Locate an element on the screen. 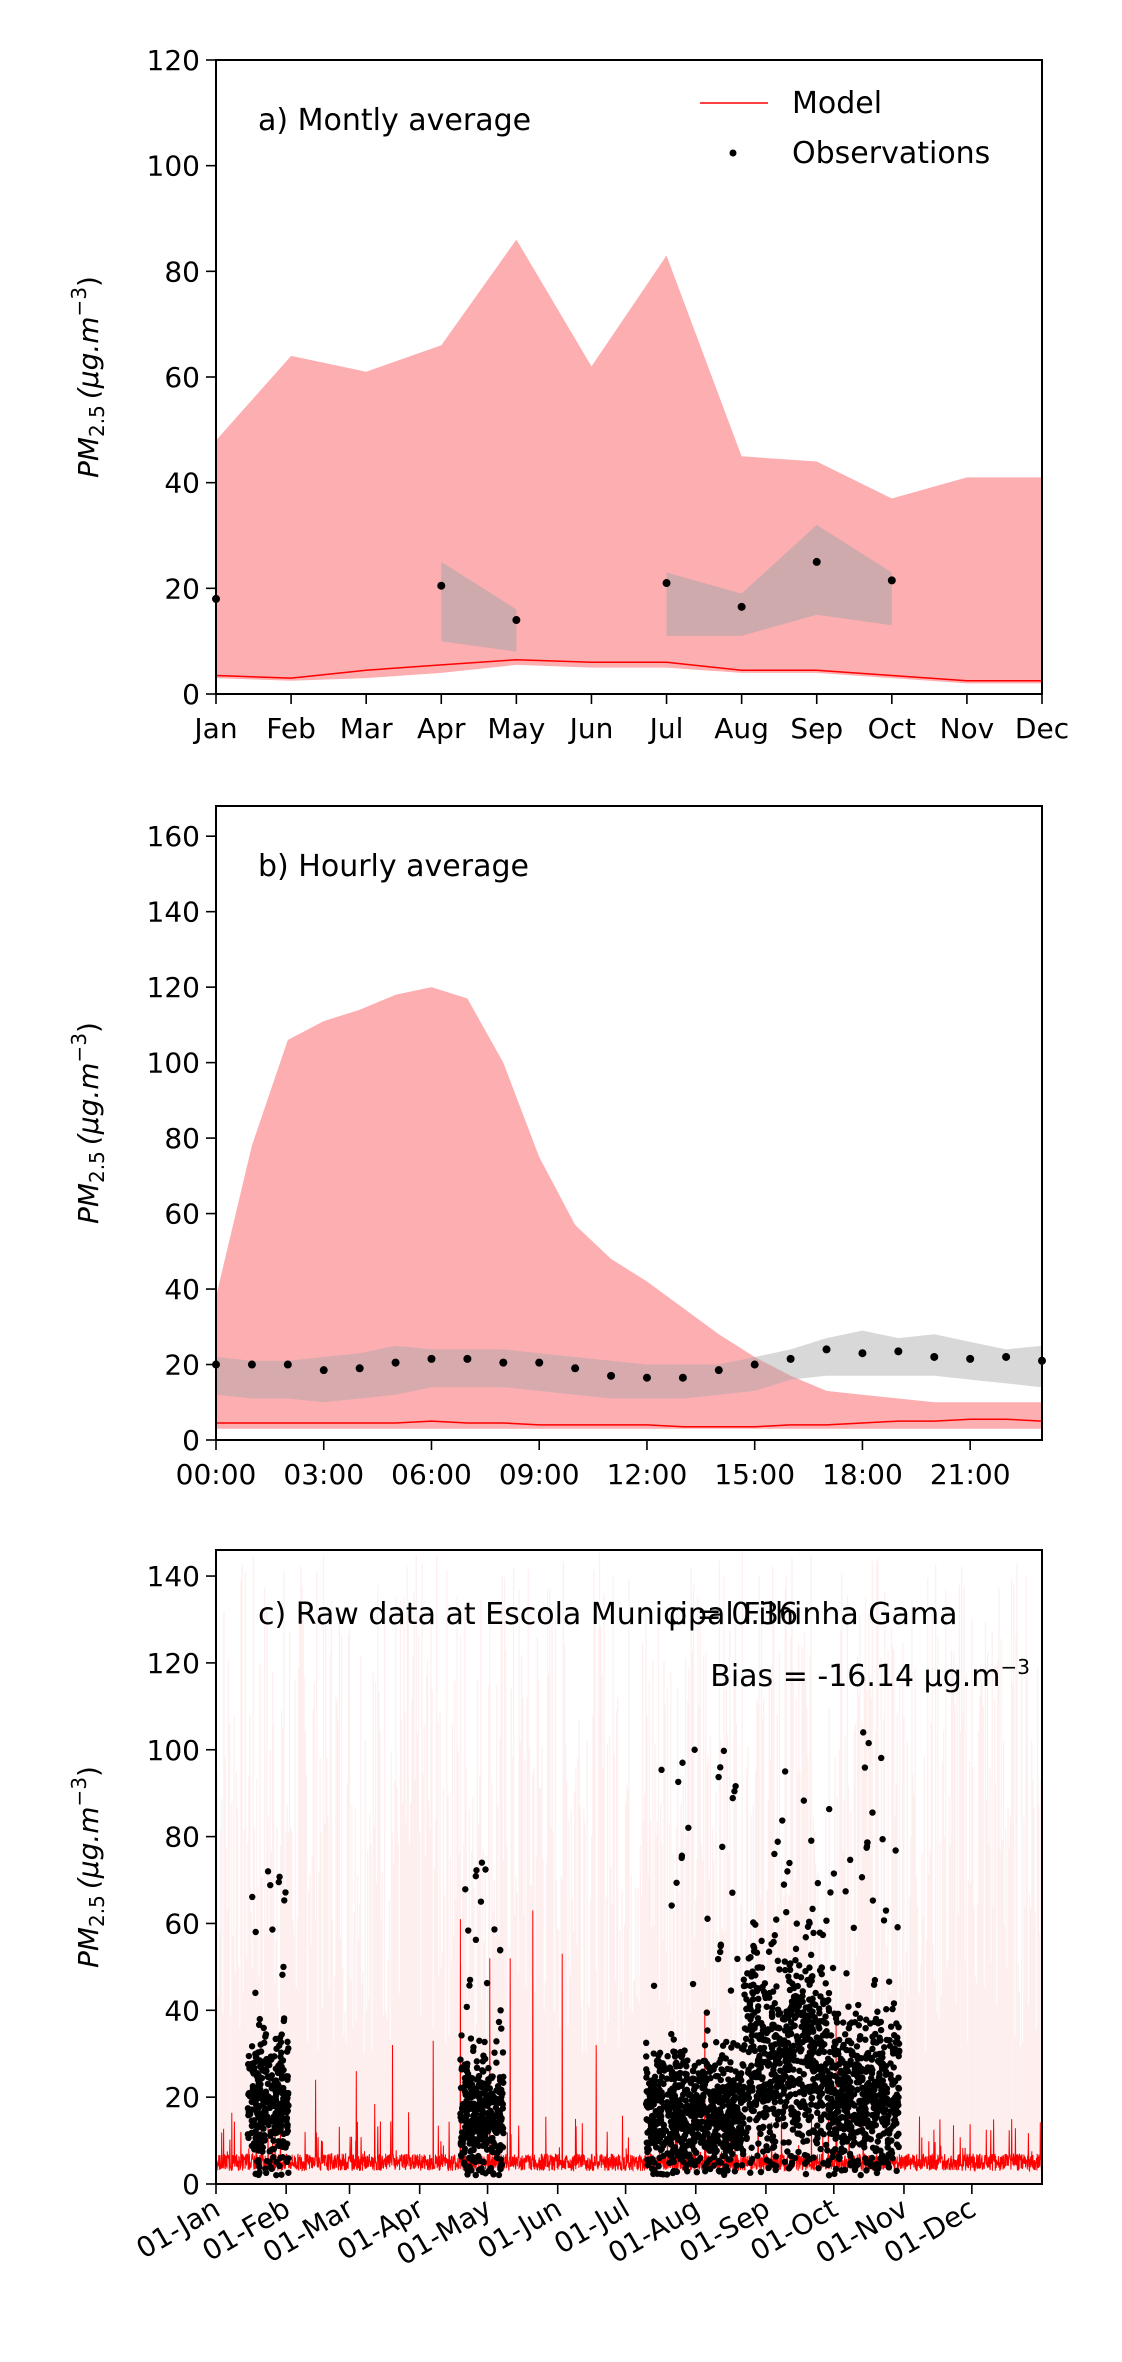 This screenshot has width=1122, height=2362. x-tick-label: Feb is located at coordinates (291, 728).